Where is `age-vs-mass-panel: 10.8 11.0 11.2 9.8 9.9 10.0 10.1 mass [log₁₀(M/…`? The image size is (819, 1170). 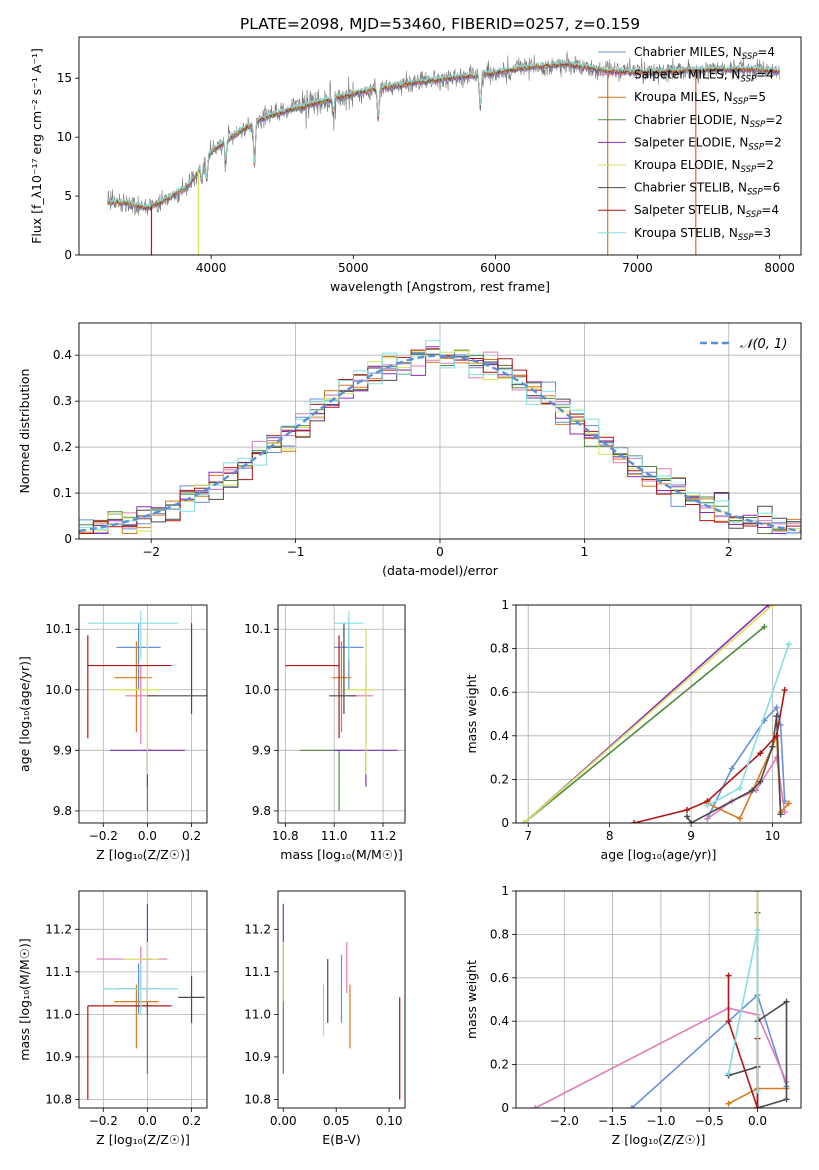
age-vs-mass-panel: 10.8 11.0 11.2 9.8 9.9 10.0 10.1 mass [log₁₀(M/… is located at coordinates (325, 733).